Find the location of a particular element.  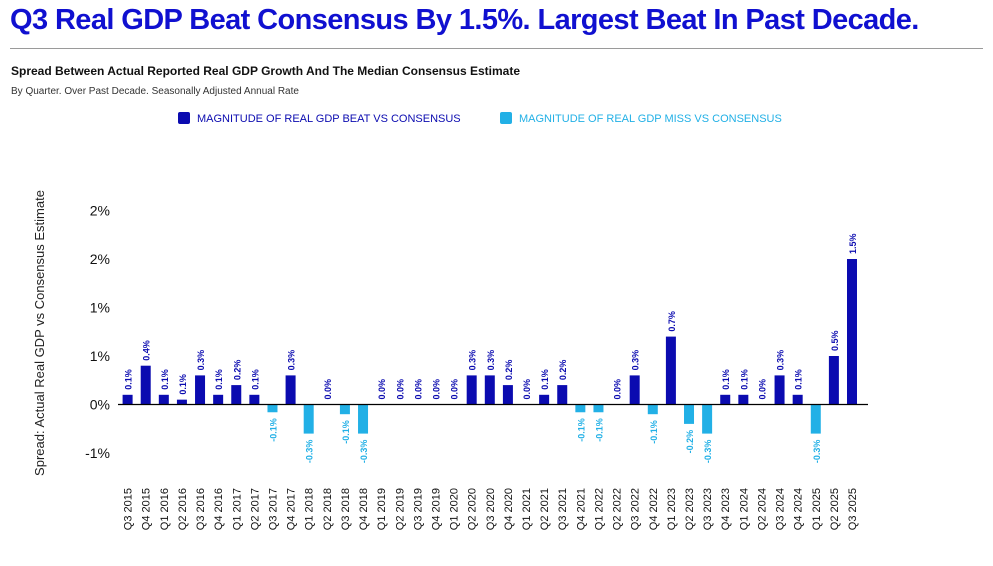

y-tick-label: 0% is located at coordinates (100, 405).